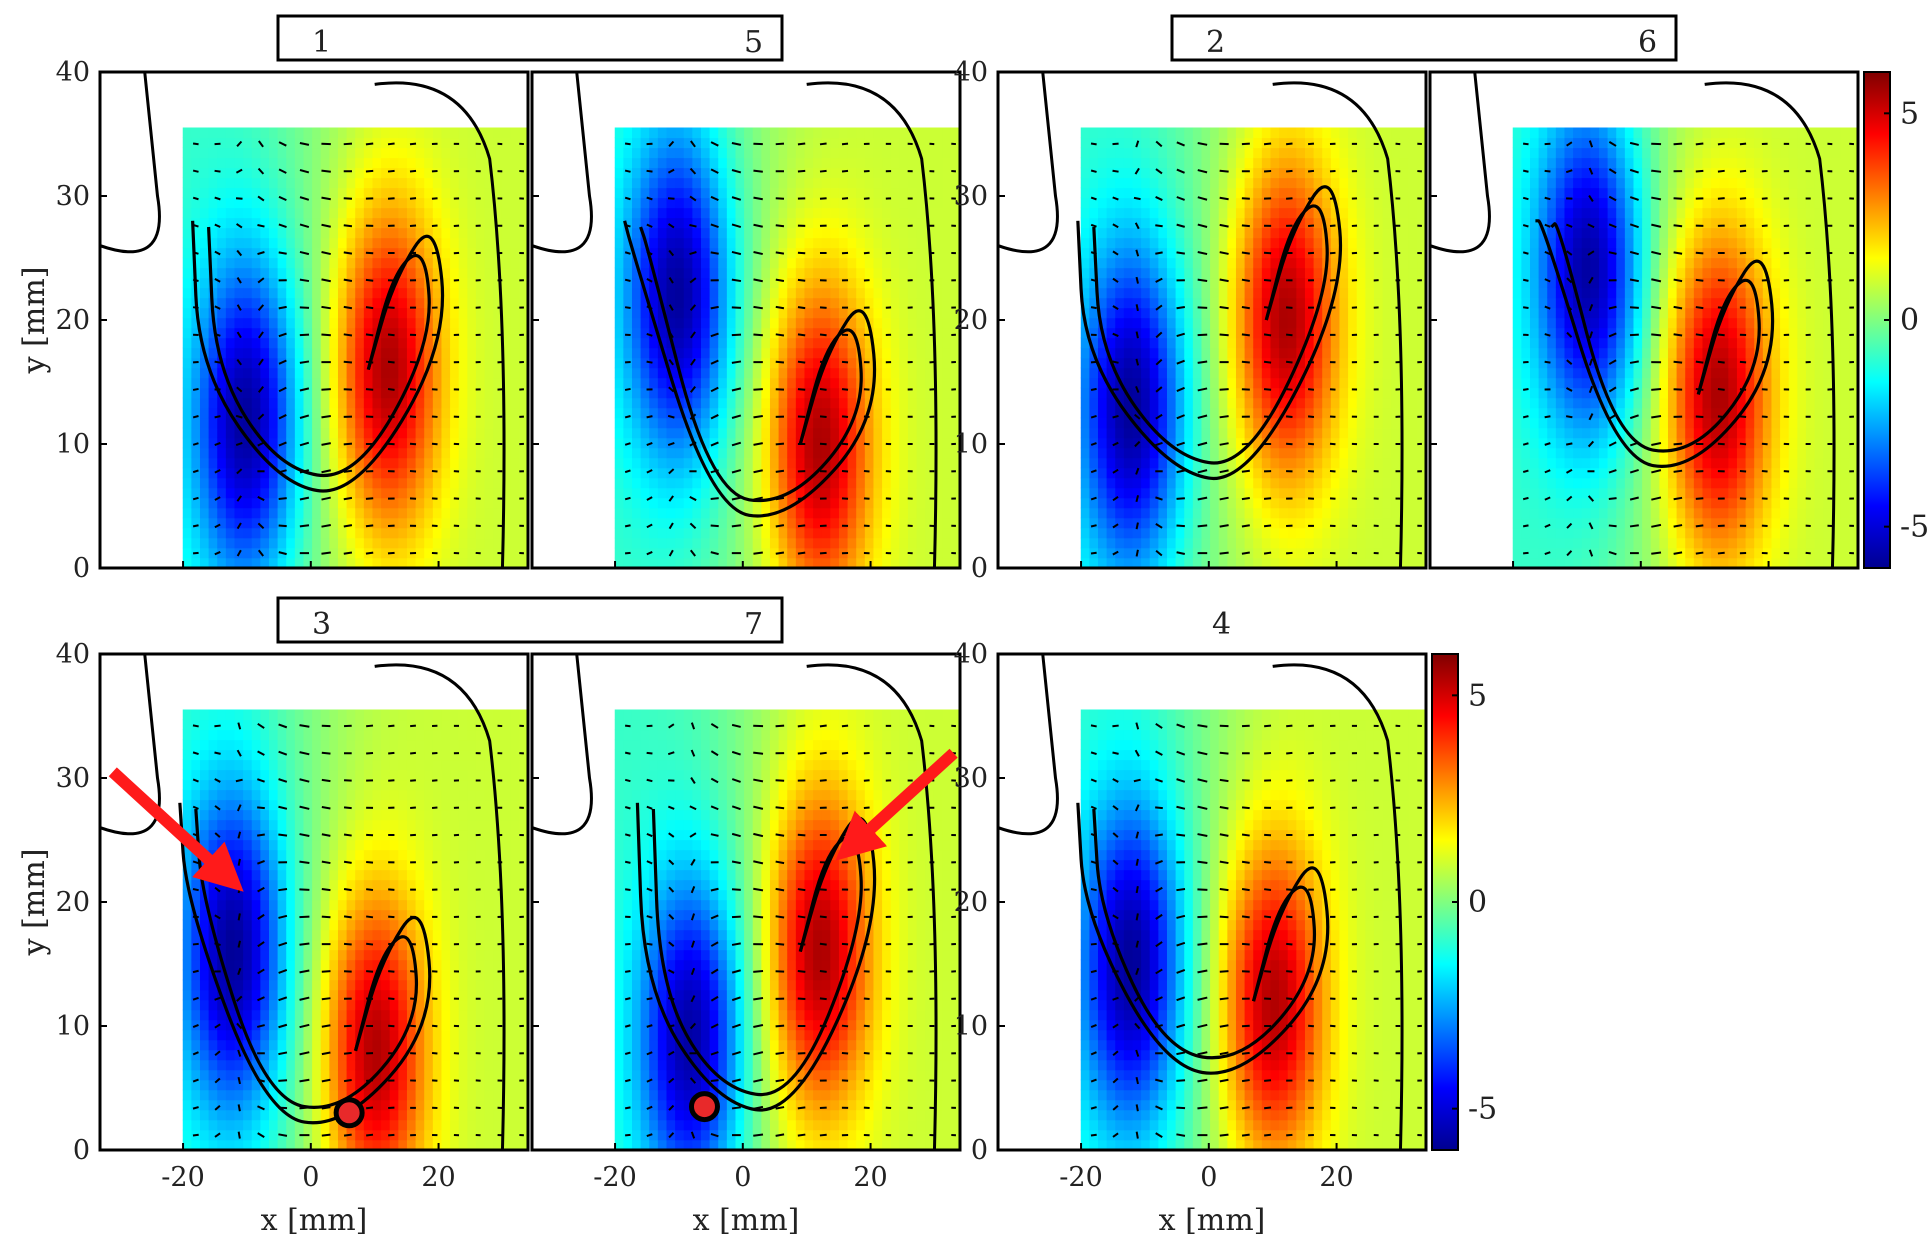  I want to click on vorticity-contour, so click(318, 356).